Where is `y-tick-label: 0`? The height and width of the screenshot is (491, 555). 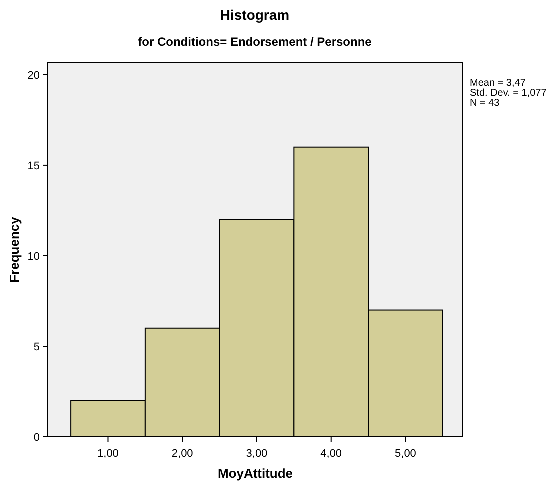 y-tick-label: 0 is located at coordinates (37, 438).